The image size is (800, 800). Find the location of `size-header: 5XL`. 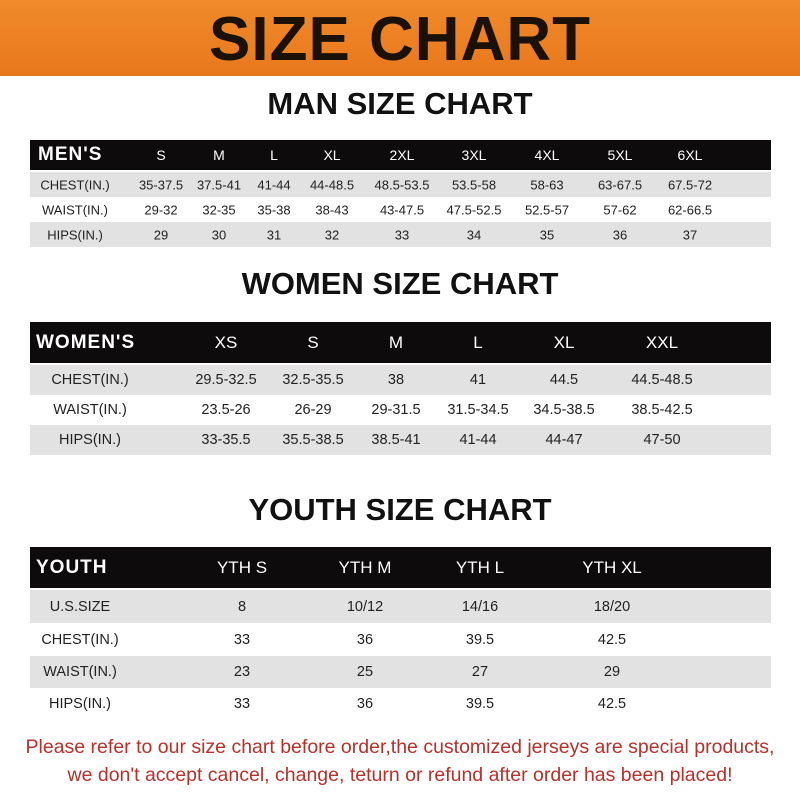

size-header: 5XL is located at coordinates (620, 155).